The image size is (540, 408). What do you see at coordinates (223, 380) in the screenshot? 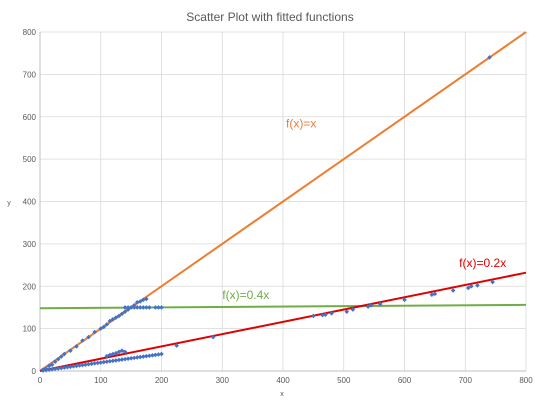
I see `x-tick-label: 300` at bounding box center [223, 380].